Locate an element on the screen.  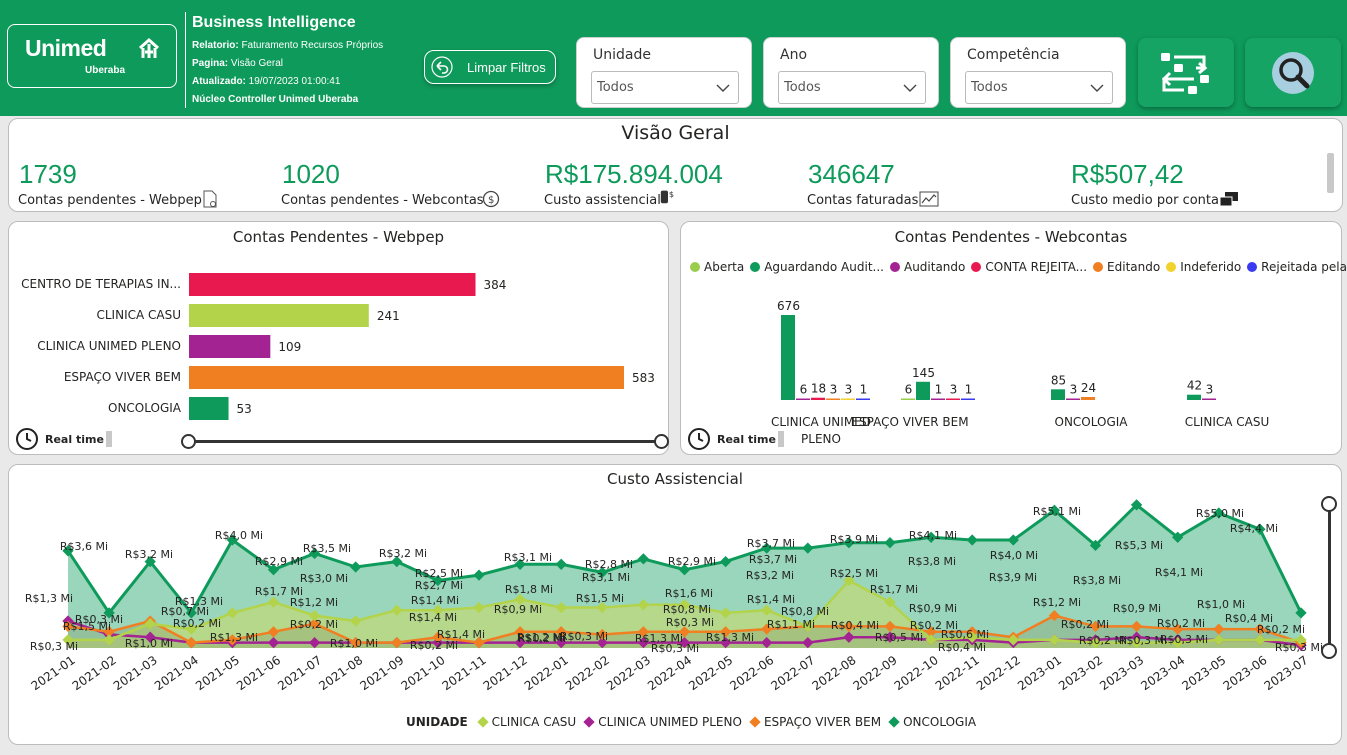
data-label: R$1,0 Mi is located at coordinates (1221, 604).